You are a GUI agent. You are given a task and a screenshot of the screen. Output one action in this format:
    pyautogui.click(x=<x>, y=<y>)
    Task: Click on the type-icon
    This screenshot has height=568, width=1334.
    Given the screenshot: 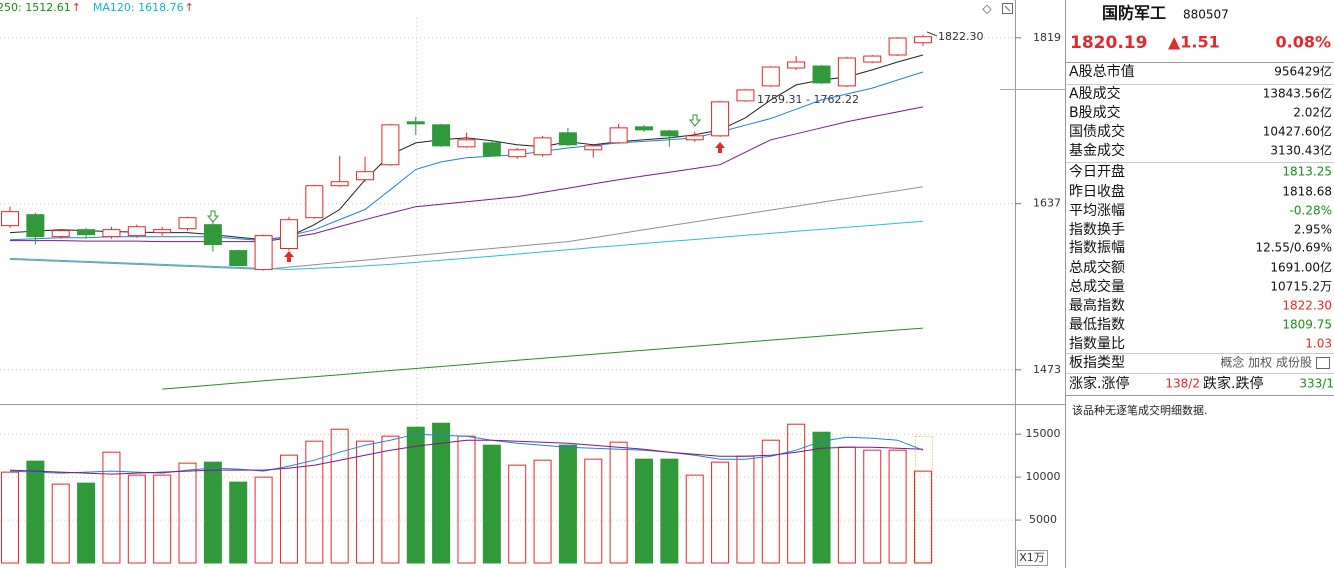 What is the action you would take?
    pyautogui.click(x=1323, y=363)
    